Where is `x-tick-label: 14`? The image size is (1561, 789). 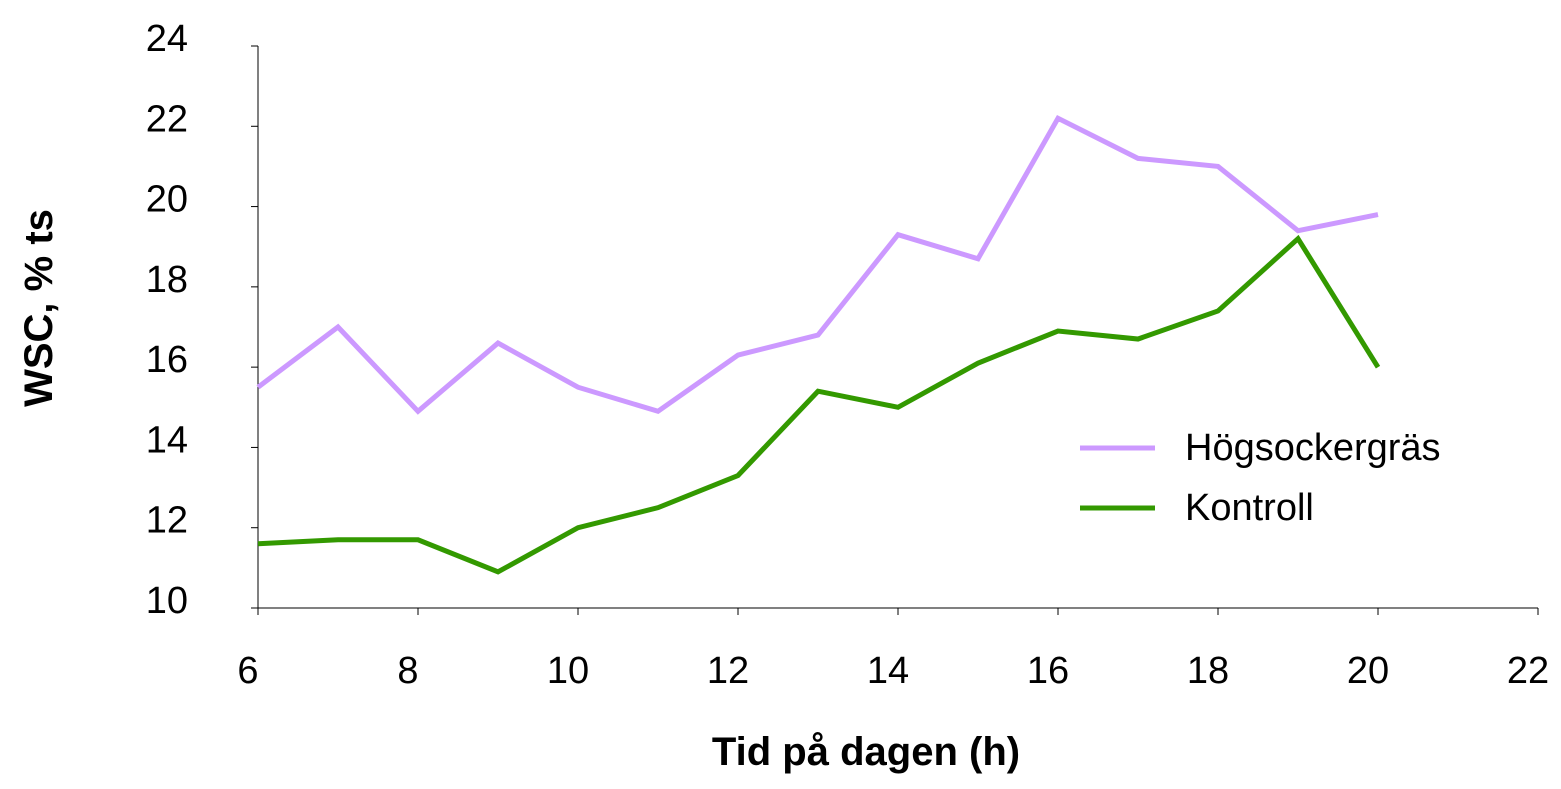
x-tick-label: 14 is located at coordinates (888, 671).